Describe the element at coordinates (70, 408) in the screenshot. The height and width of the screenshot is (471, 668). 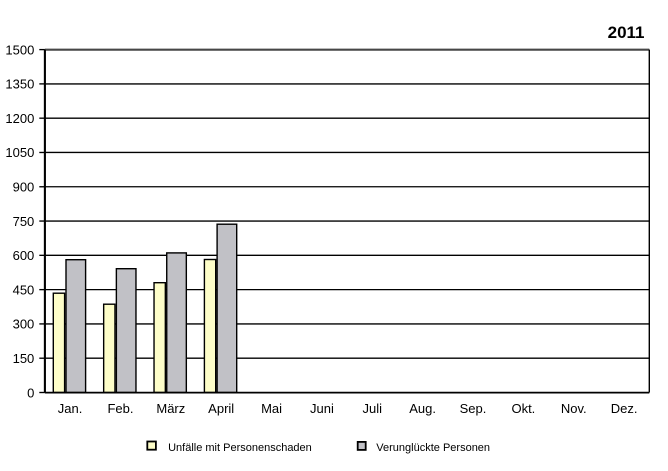
I see `svg-text: Jan.` at that location.